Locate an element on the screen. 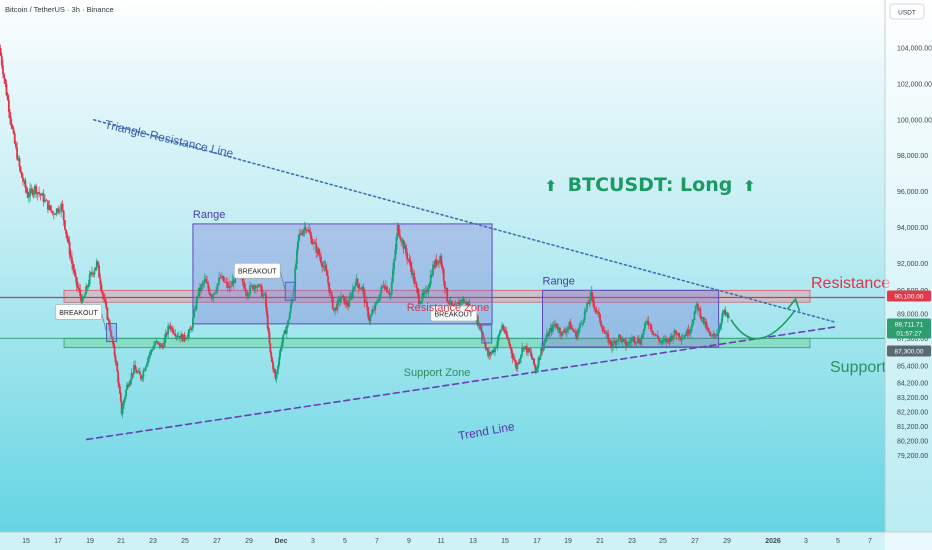 This screenshot has height=550, width=932. y-tick-label: 83,200.00 is located at coordinates (912, 398).